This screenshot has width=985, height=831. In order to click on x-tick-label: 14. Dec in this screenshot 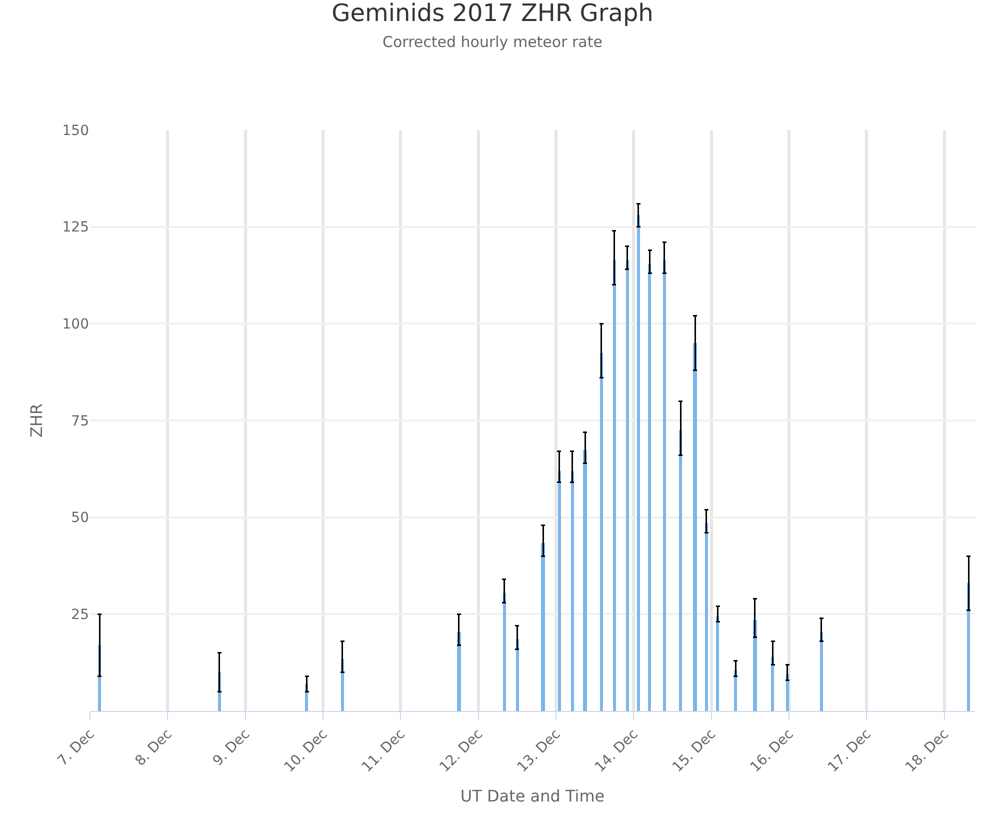, I will do `click(617, 751)`.